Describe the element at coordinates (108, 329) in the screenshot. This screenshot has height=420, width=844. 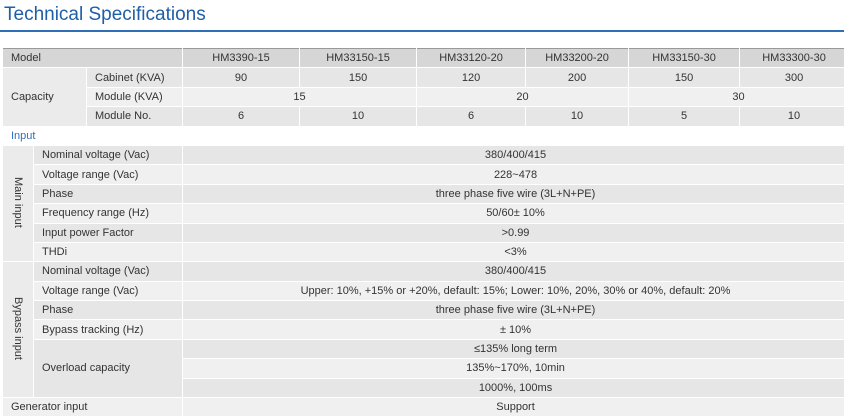
I see `row-label: Bypass tracking (Hz)` at that location.